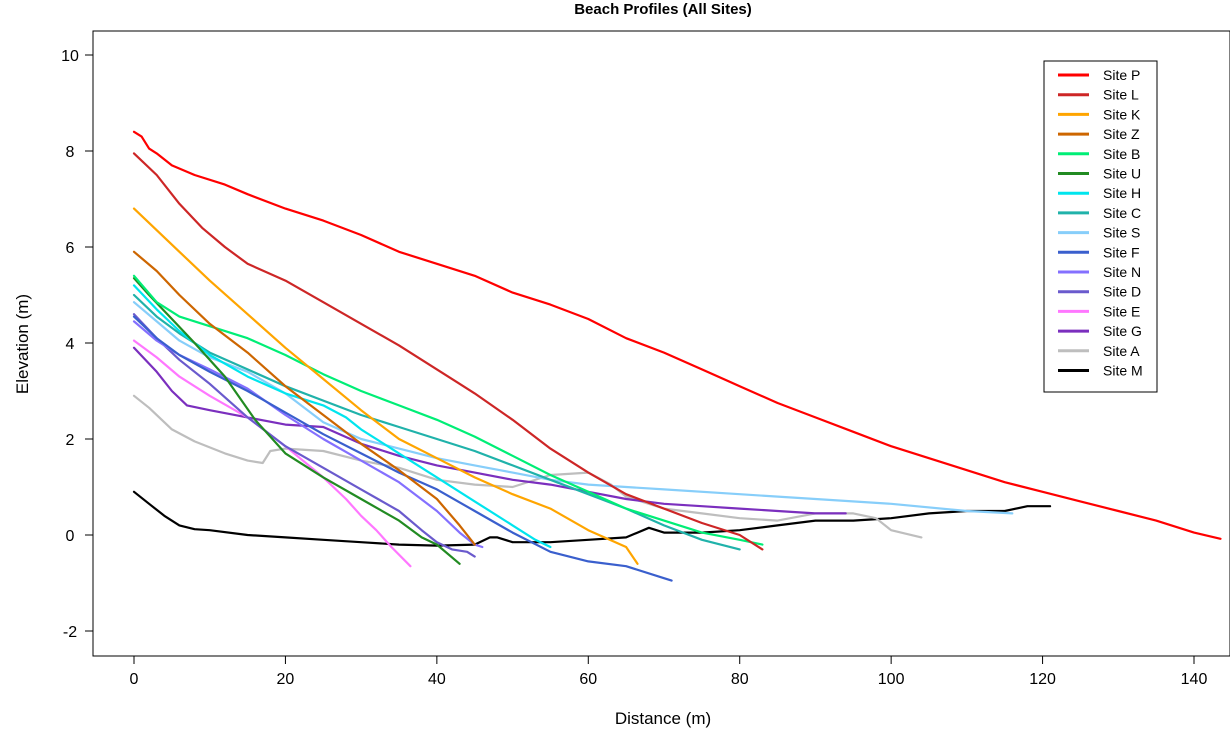 The height and width of the screenshot is (740, 1230). What do you see at coordinates (437, 679) in the screenshot?
I see `x-tick-label: 40` at bounding box center [437, 679].